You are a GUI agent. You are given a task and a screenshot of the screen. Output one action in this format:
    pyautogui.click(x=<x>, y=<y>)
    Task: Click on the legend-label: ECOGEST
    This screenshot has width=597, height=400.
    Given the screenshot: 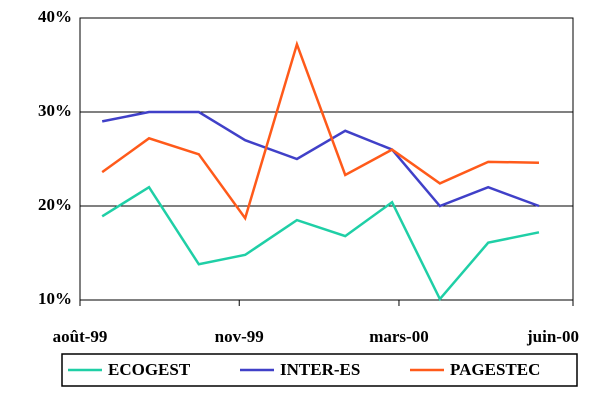 What is the action you would take?
    pyautogui.click(x=149, y=369)
    